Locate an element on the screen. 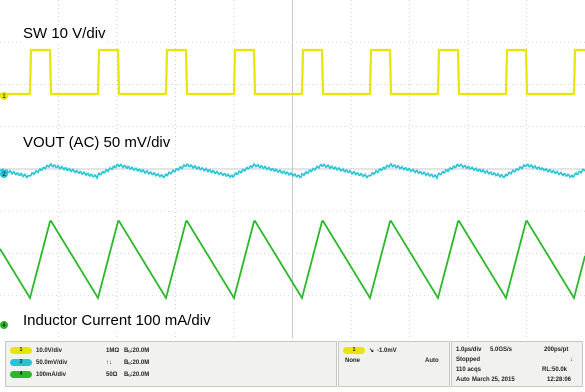  channel-1-marker: 1 is located at coordinates (4, 96).